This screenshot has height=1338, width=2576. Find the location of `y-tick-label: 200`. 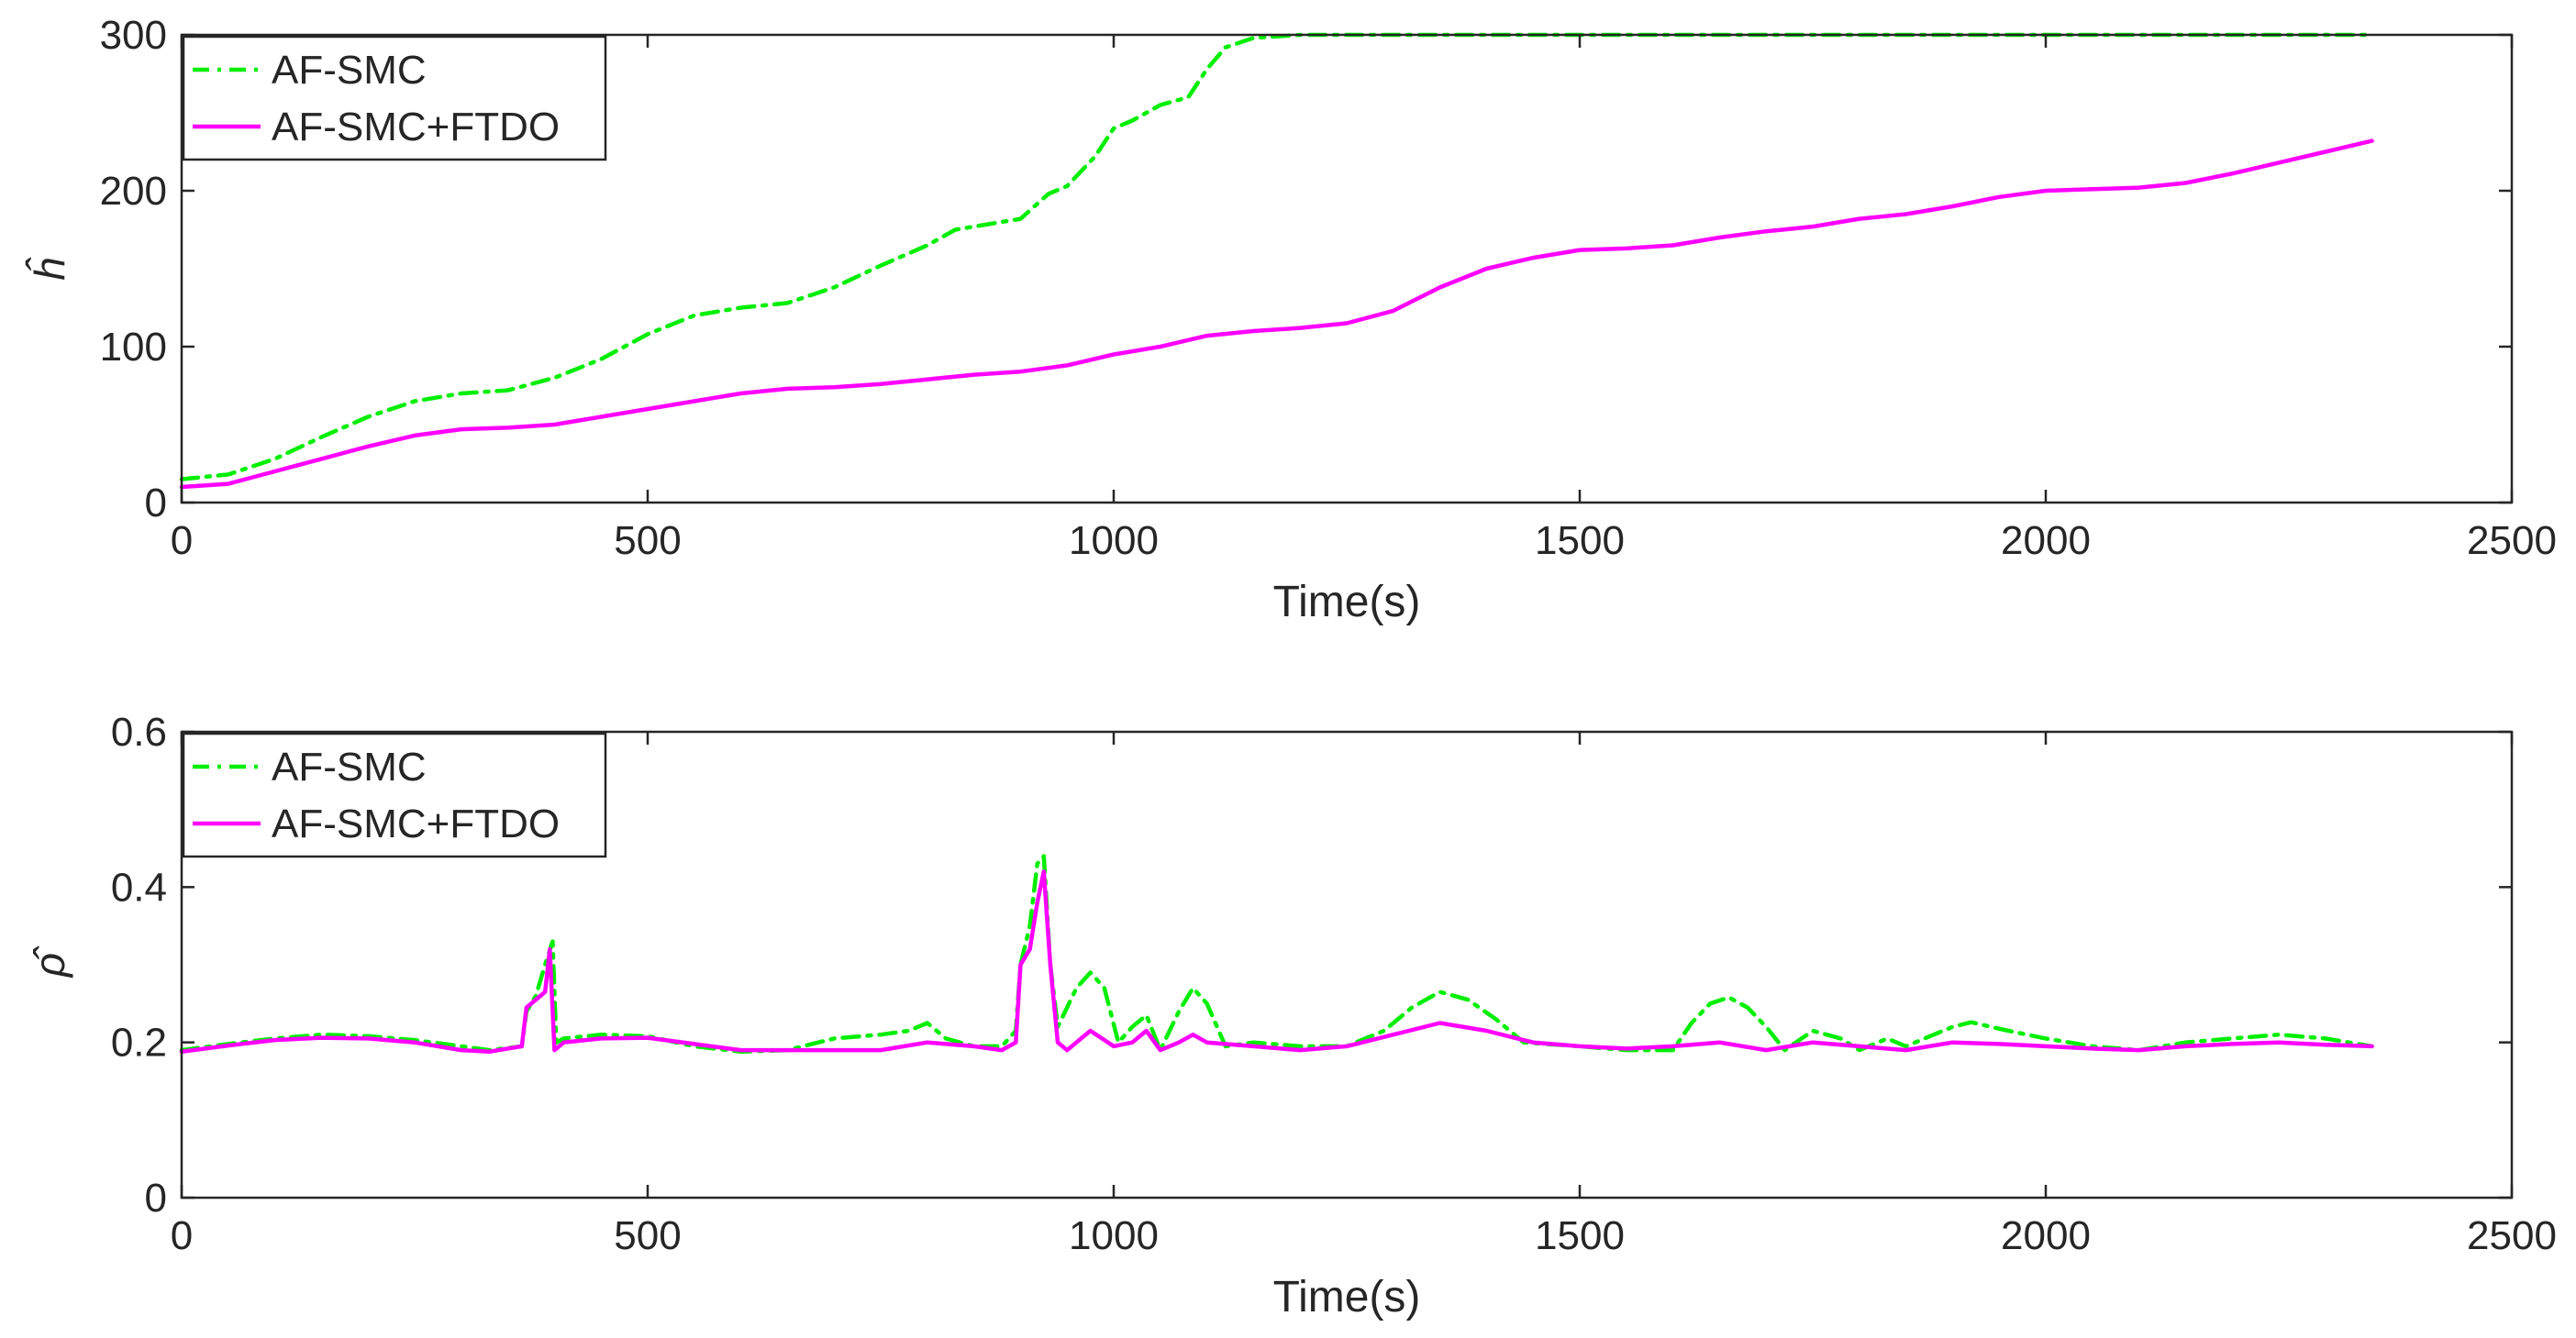

y-tick-label: 200 is located at coordinates (133, 192).